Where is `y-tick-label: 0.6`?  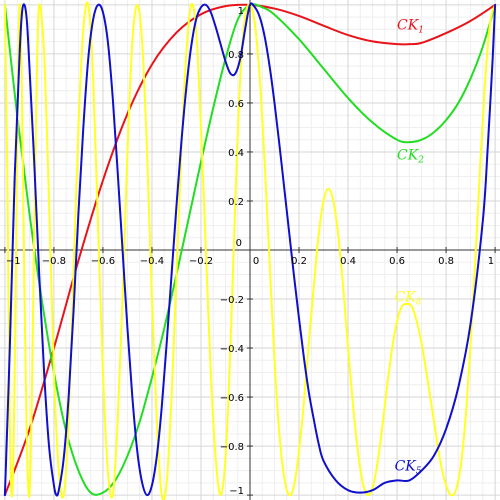 y-tick-label: 0.6 is located at coordinates (236, 104).